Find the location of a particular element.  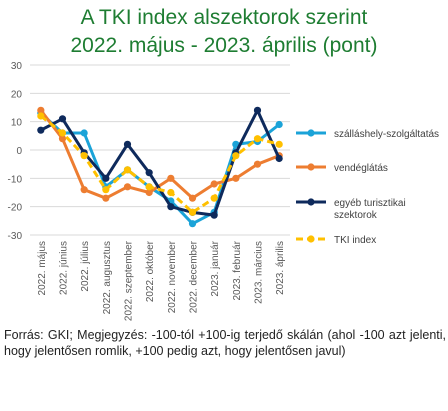

x-tick-label: 2022. augusztus is located at coordinates (107, 277).